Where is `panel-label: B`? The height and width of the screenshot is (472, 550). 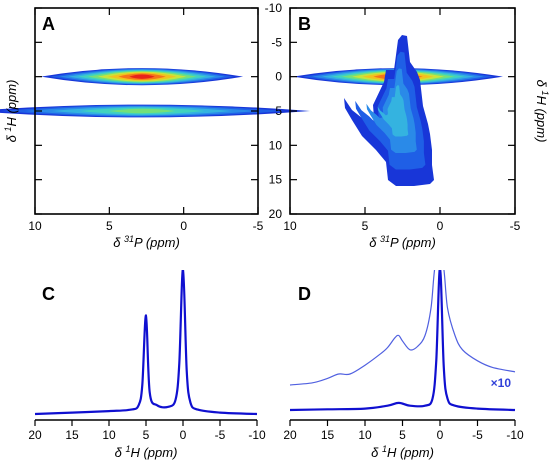
panel-label: B is located at coordinates (304, 24).